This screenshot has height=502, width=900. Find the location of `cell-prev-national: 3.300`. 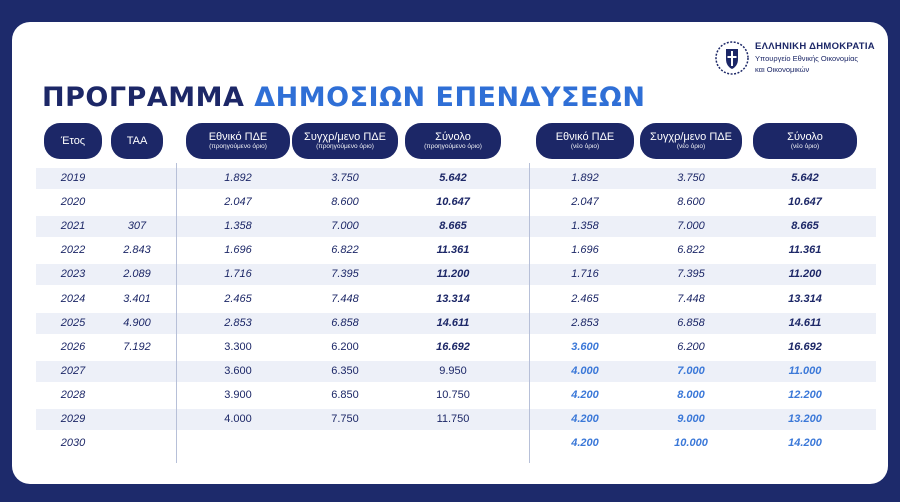

cell-prev-national: 3.300 is located at coordinates (238, 346).